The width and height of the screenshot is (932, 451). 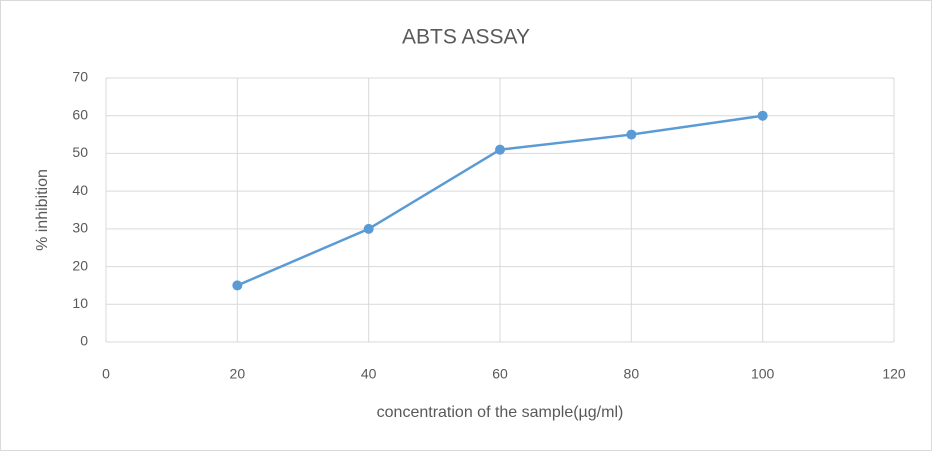 What do you see at coordinates (500, 412) in the screenshot?
I see `x-axis-label: concentration of the sample(µg/ml)` at bounding box center [500, 412].